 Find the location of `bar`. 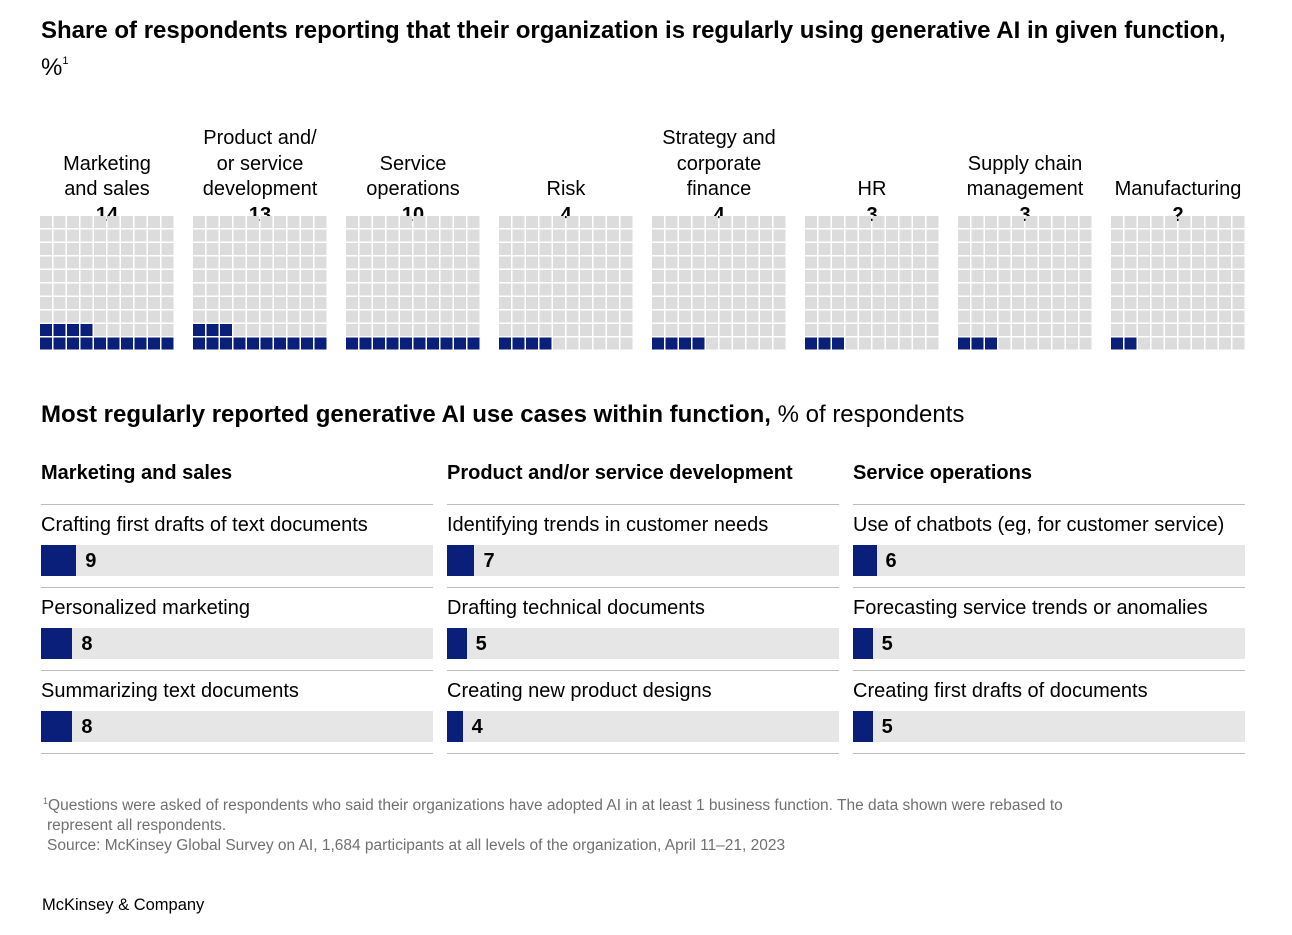

bar is located at coordinates (457, 643).